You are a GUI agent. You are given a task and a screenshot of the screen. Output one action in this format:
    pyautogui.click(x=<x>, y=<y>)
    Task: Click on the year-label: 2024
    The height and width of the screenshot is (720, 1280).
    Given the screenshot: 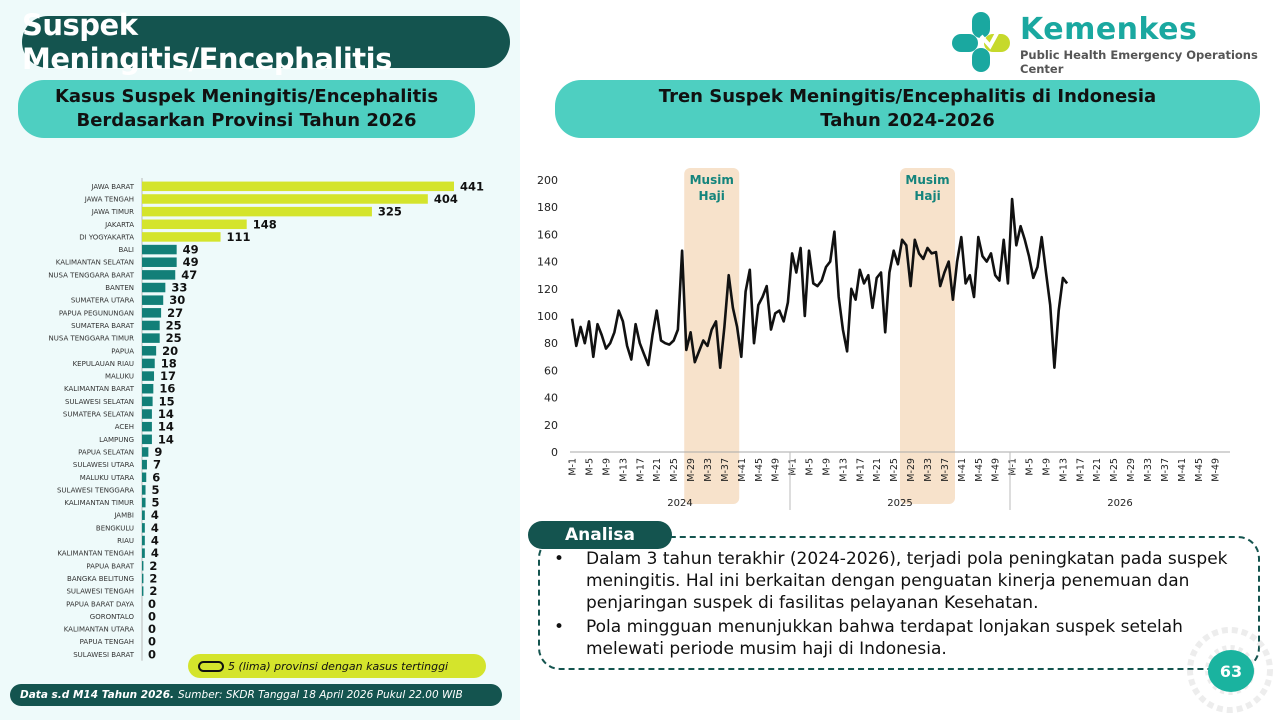 What is the action you would take?
    pyautogui.click(x=679, y=503)
    